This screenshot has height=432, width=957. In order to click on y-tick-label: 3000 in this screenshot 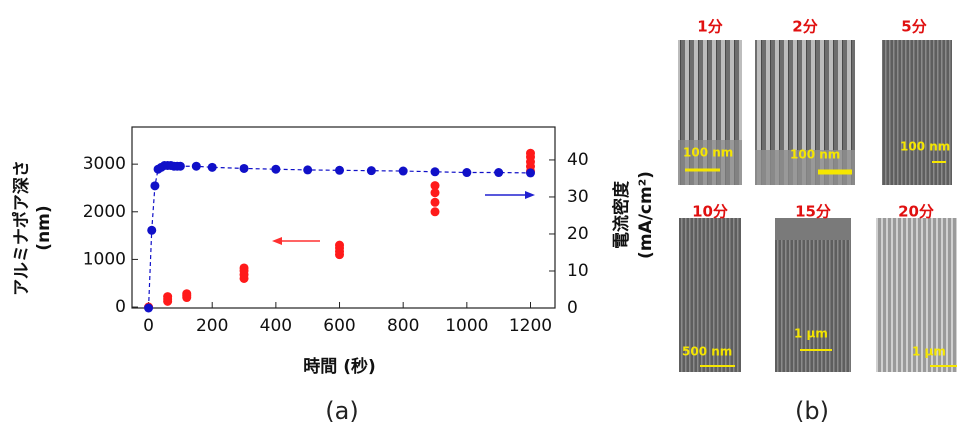, I will do `click(104, 164)`.